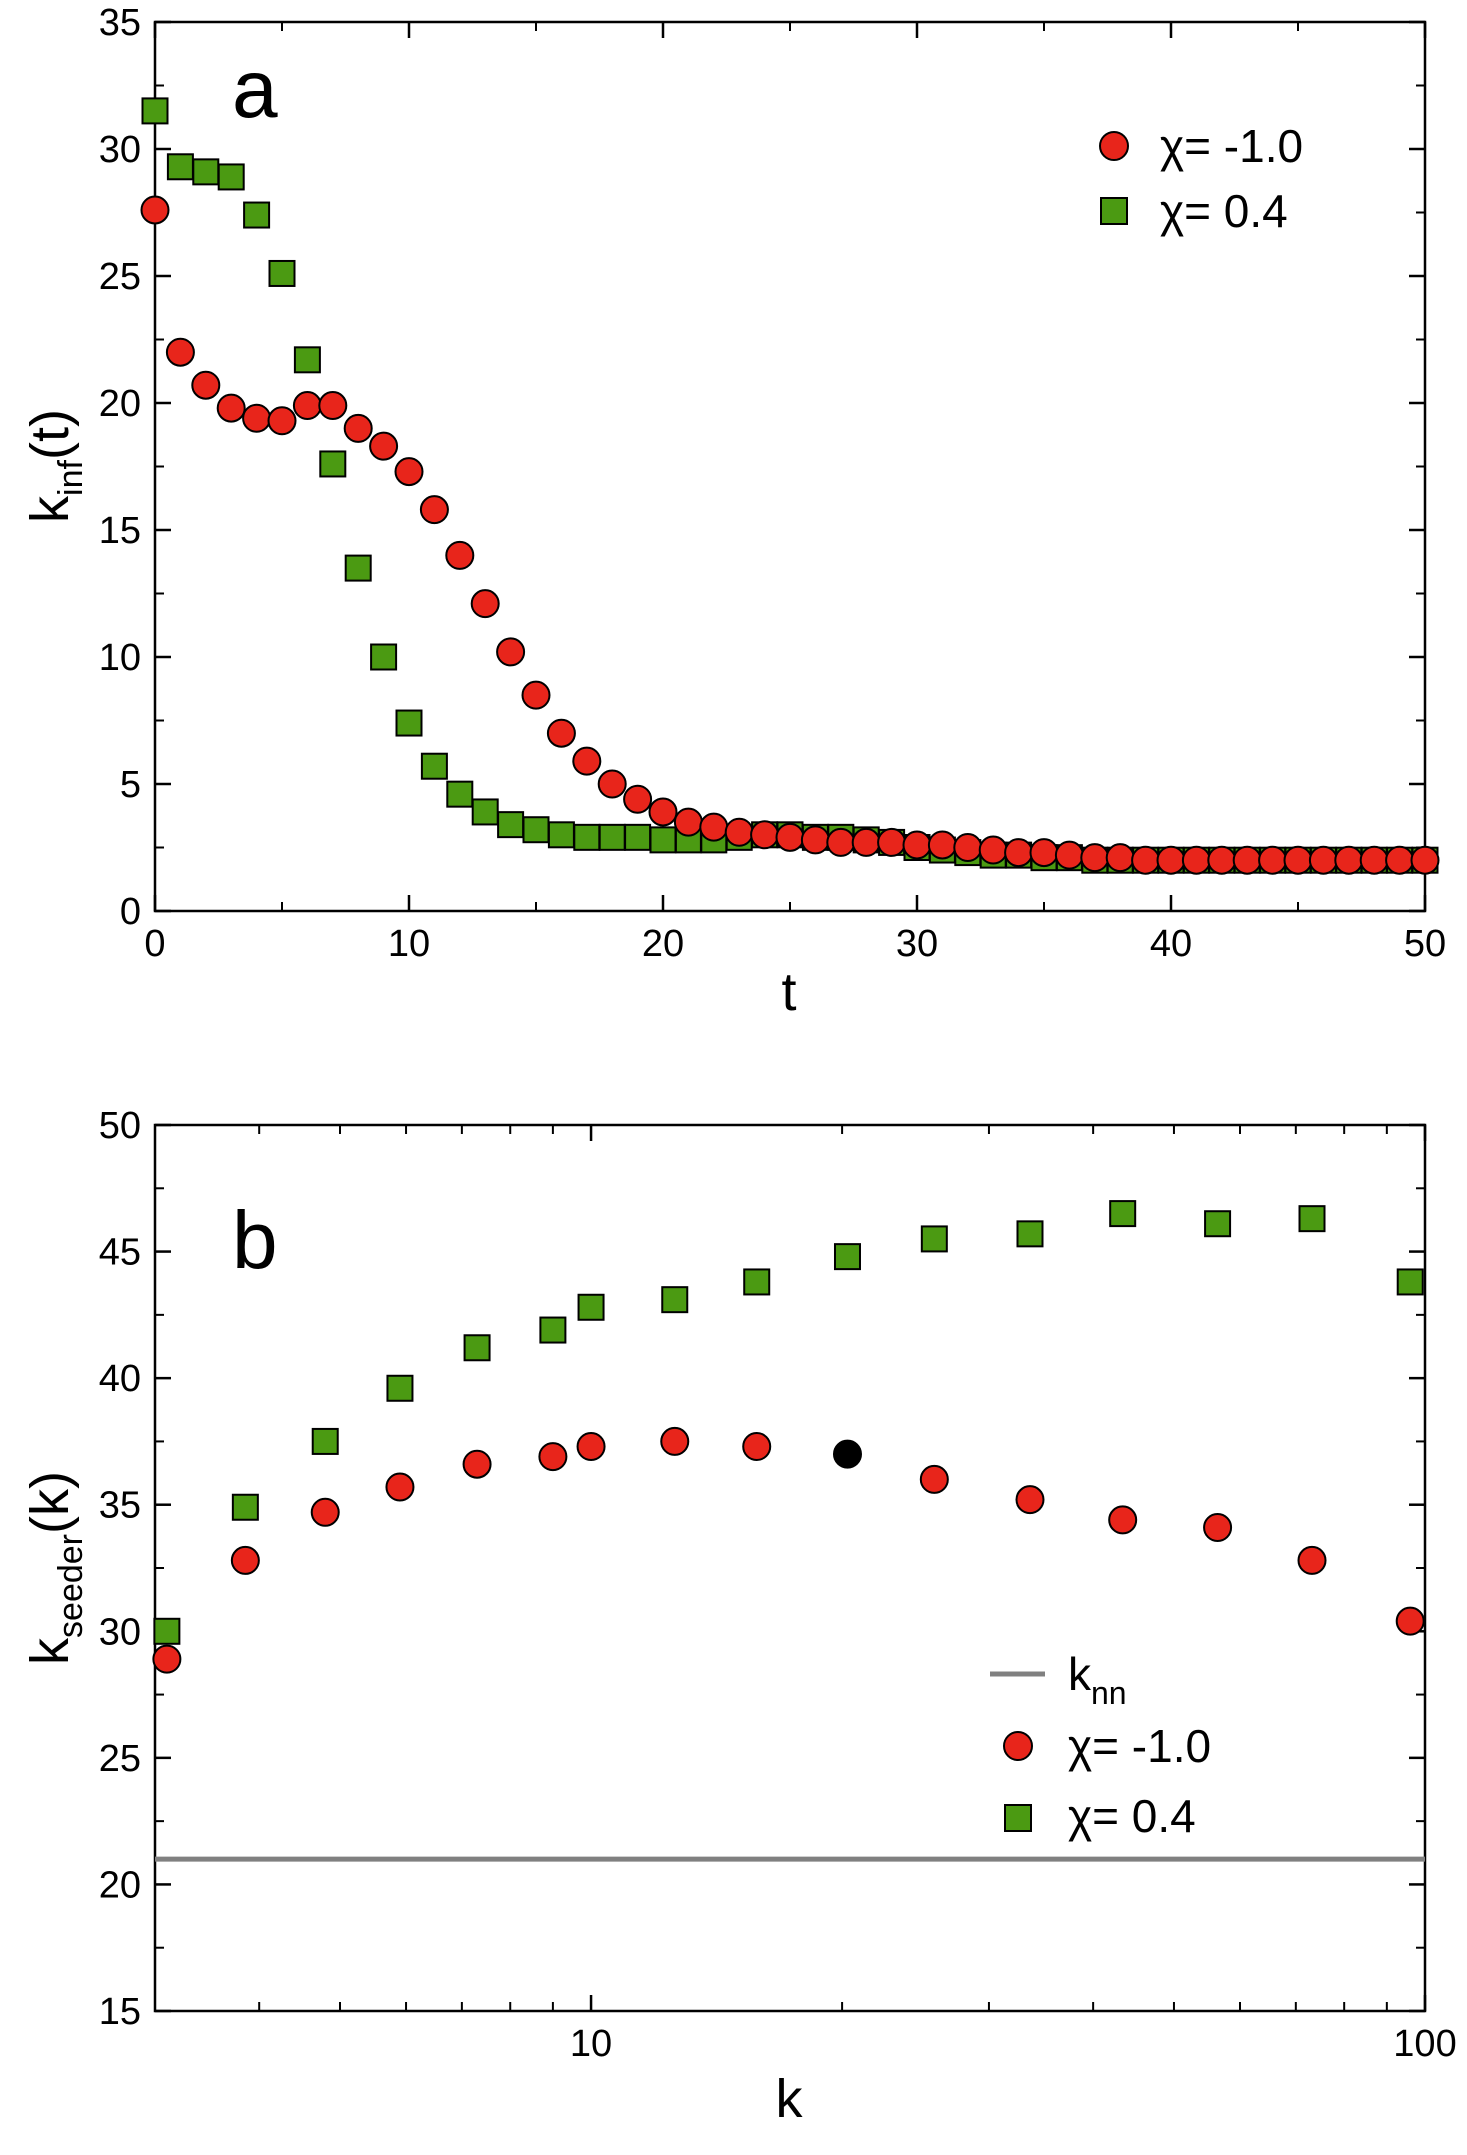  What do you see at coordinates (1114, 211) in the screenshot?
I see `panel-a-legend-marker-square` at bounding box center [1114, 211].